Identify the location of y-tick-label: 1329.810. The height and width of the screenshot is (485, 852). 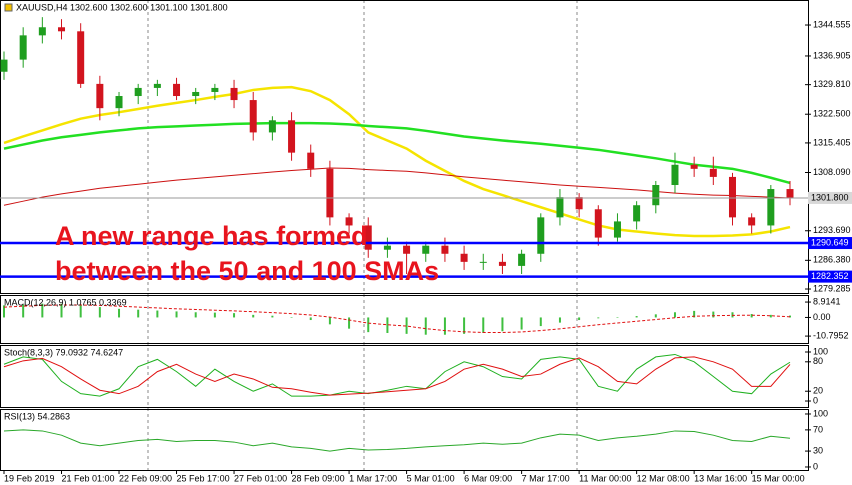
(832, 84).